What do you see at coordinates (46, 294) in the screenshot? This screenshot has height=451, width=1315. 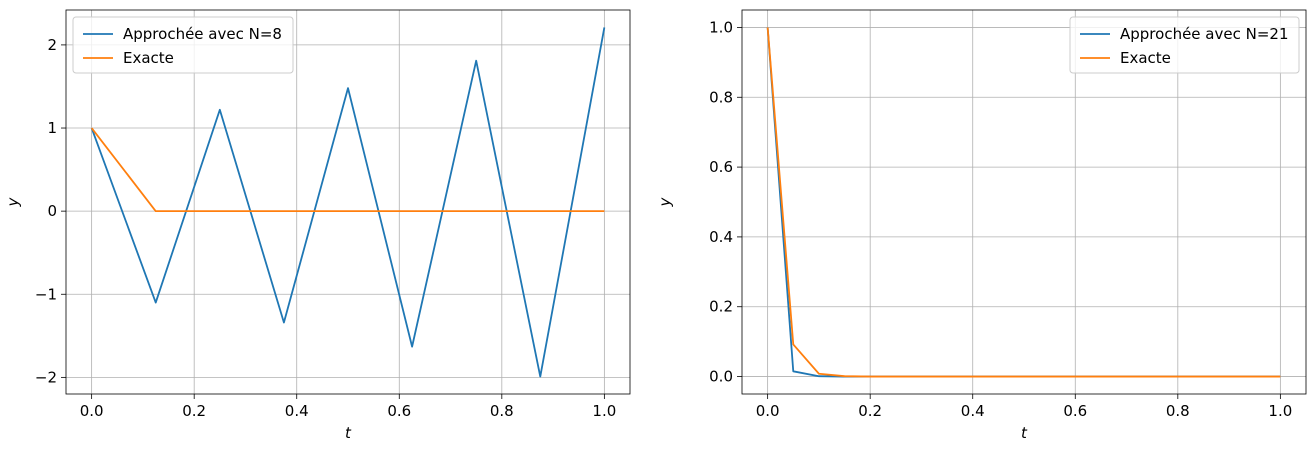 I see `y-tick-label: −1` at bounding box center [46, 294].